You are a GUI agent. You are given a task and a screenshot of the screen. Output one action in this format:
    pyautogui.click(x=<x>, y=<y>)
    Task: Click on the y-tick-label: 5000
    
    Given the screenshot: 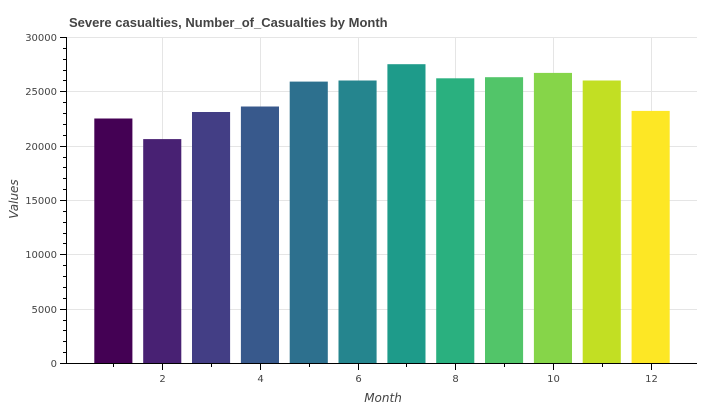 What is the action you would take?
    pyautogui.click(x=44, y=310)
    